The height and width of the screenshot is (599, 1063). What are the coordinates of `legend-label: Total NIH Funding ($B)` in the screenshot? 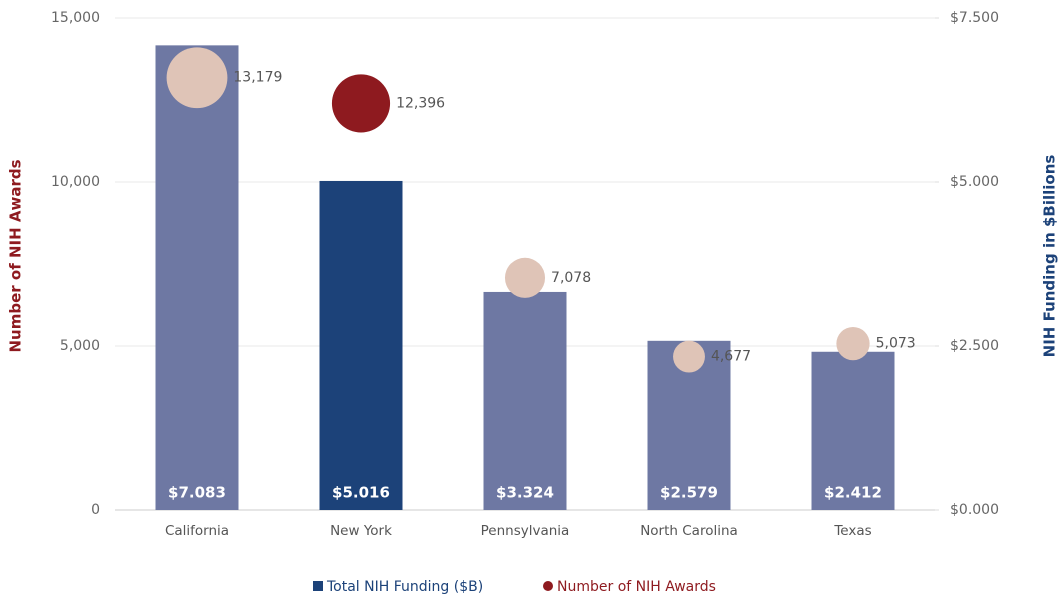 It's located at (404, 587).